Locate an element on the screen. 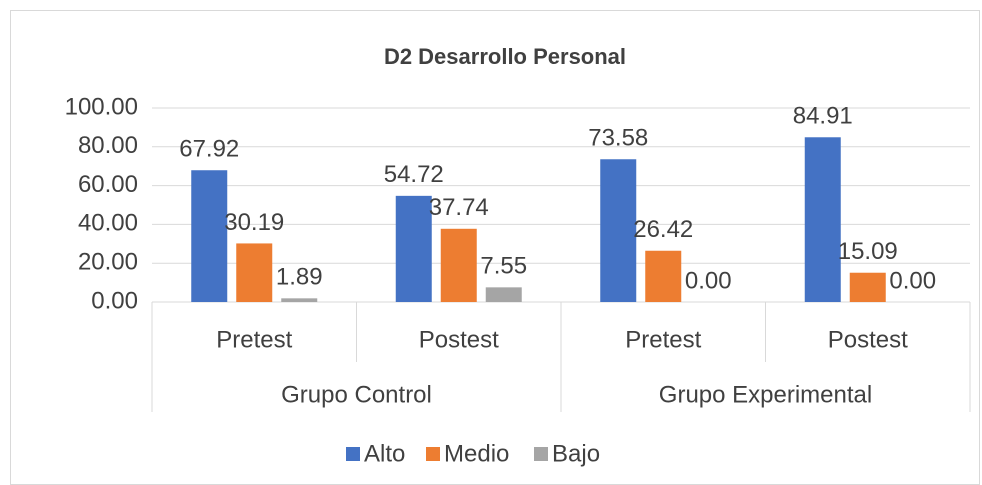 The height and width of the screenshot is (485, 982). y-tick-label: 20.00 is located at coordinates (108, 262).